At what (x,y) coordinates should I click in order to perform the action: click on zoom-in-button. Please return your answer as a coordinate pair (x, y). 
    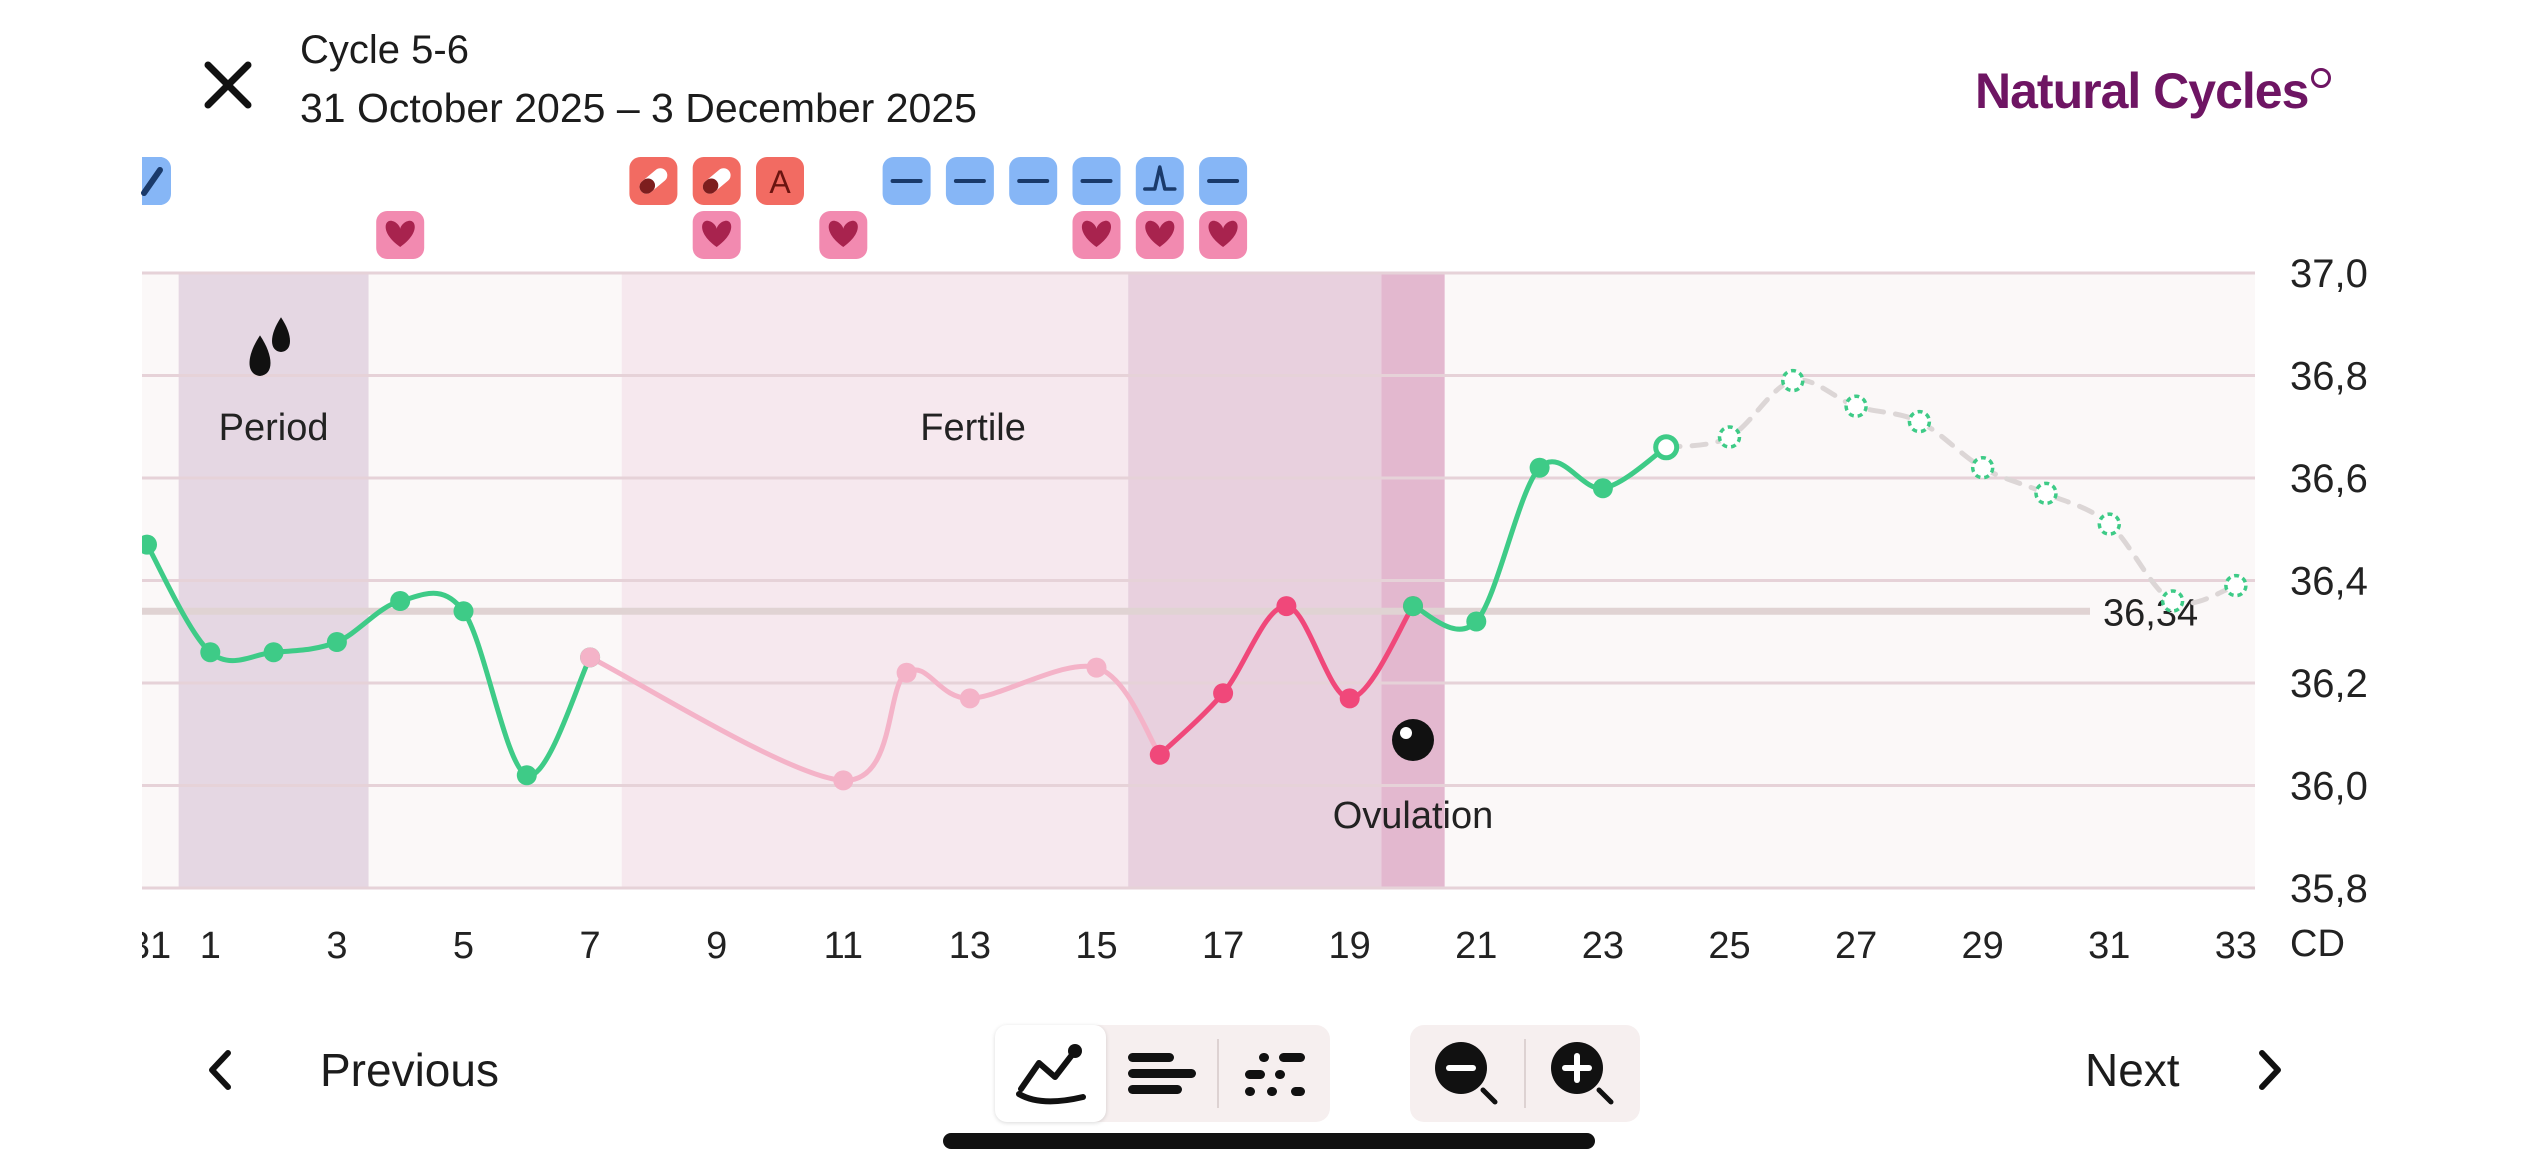
    Looking at the image, I should click on (1583, 1073).